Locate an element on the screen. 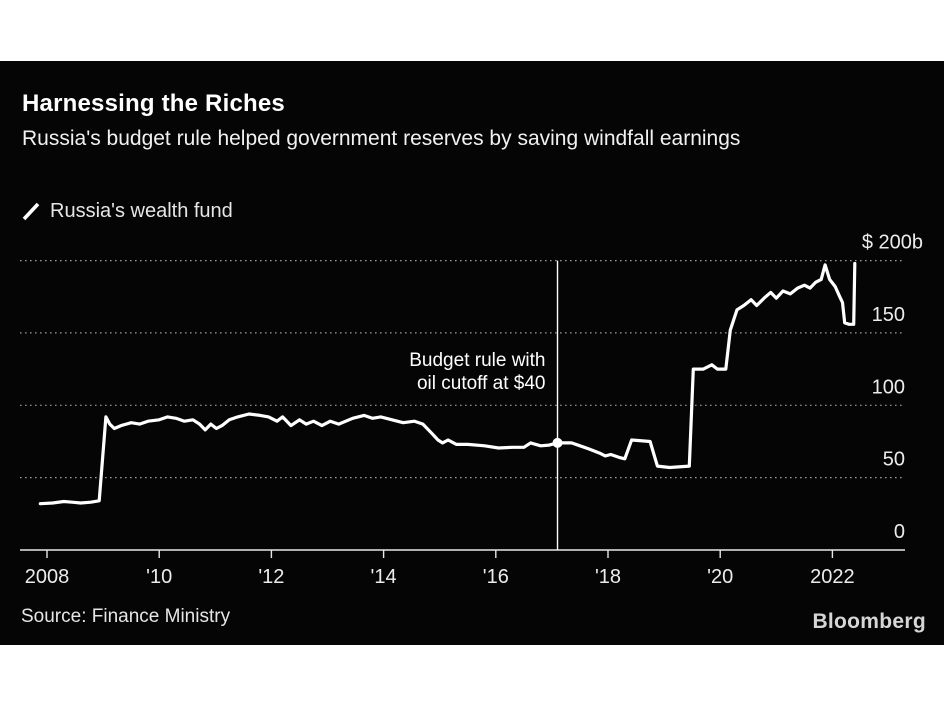 The image size is (944, 708). chart-title: Harnessing the Riches is located at coordinates (153, 103).